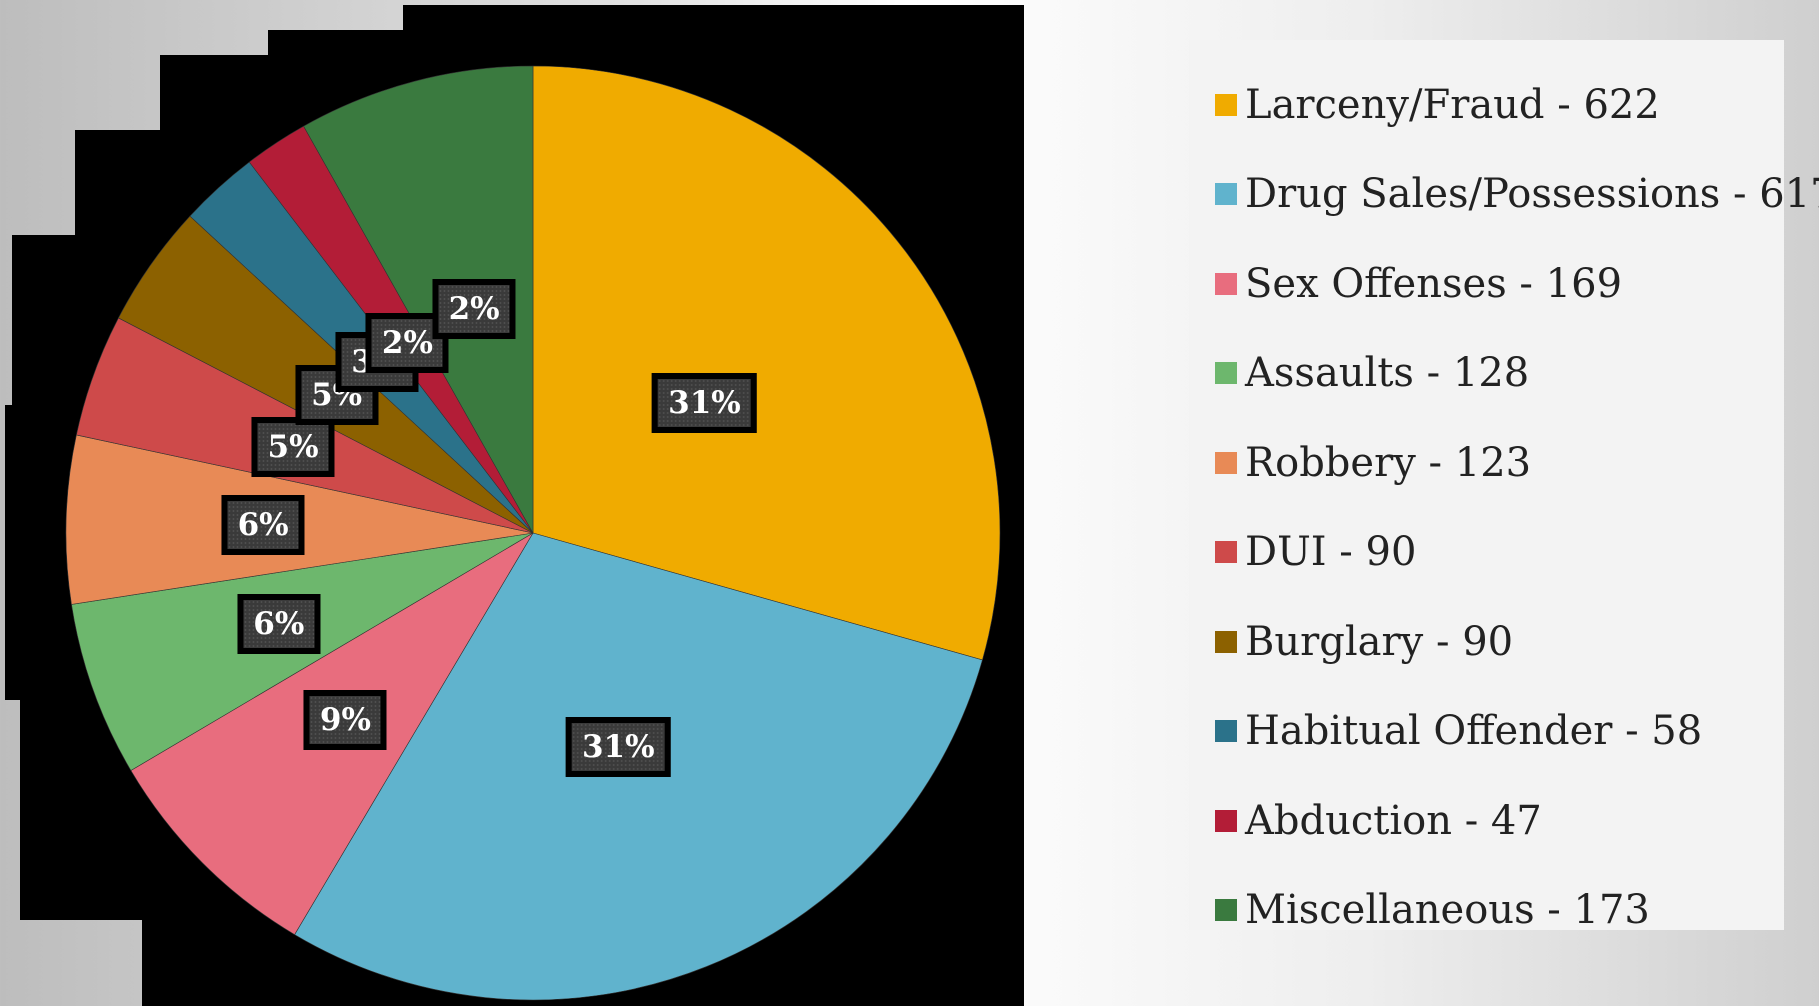 Image resolution: width=1819 pixels, height=1006 pixels. What do you see at coordinates (1393, 820) in the screenshot?
I see `legend-label: Abduction - 47` at bounding box center [1393, 820].